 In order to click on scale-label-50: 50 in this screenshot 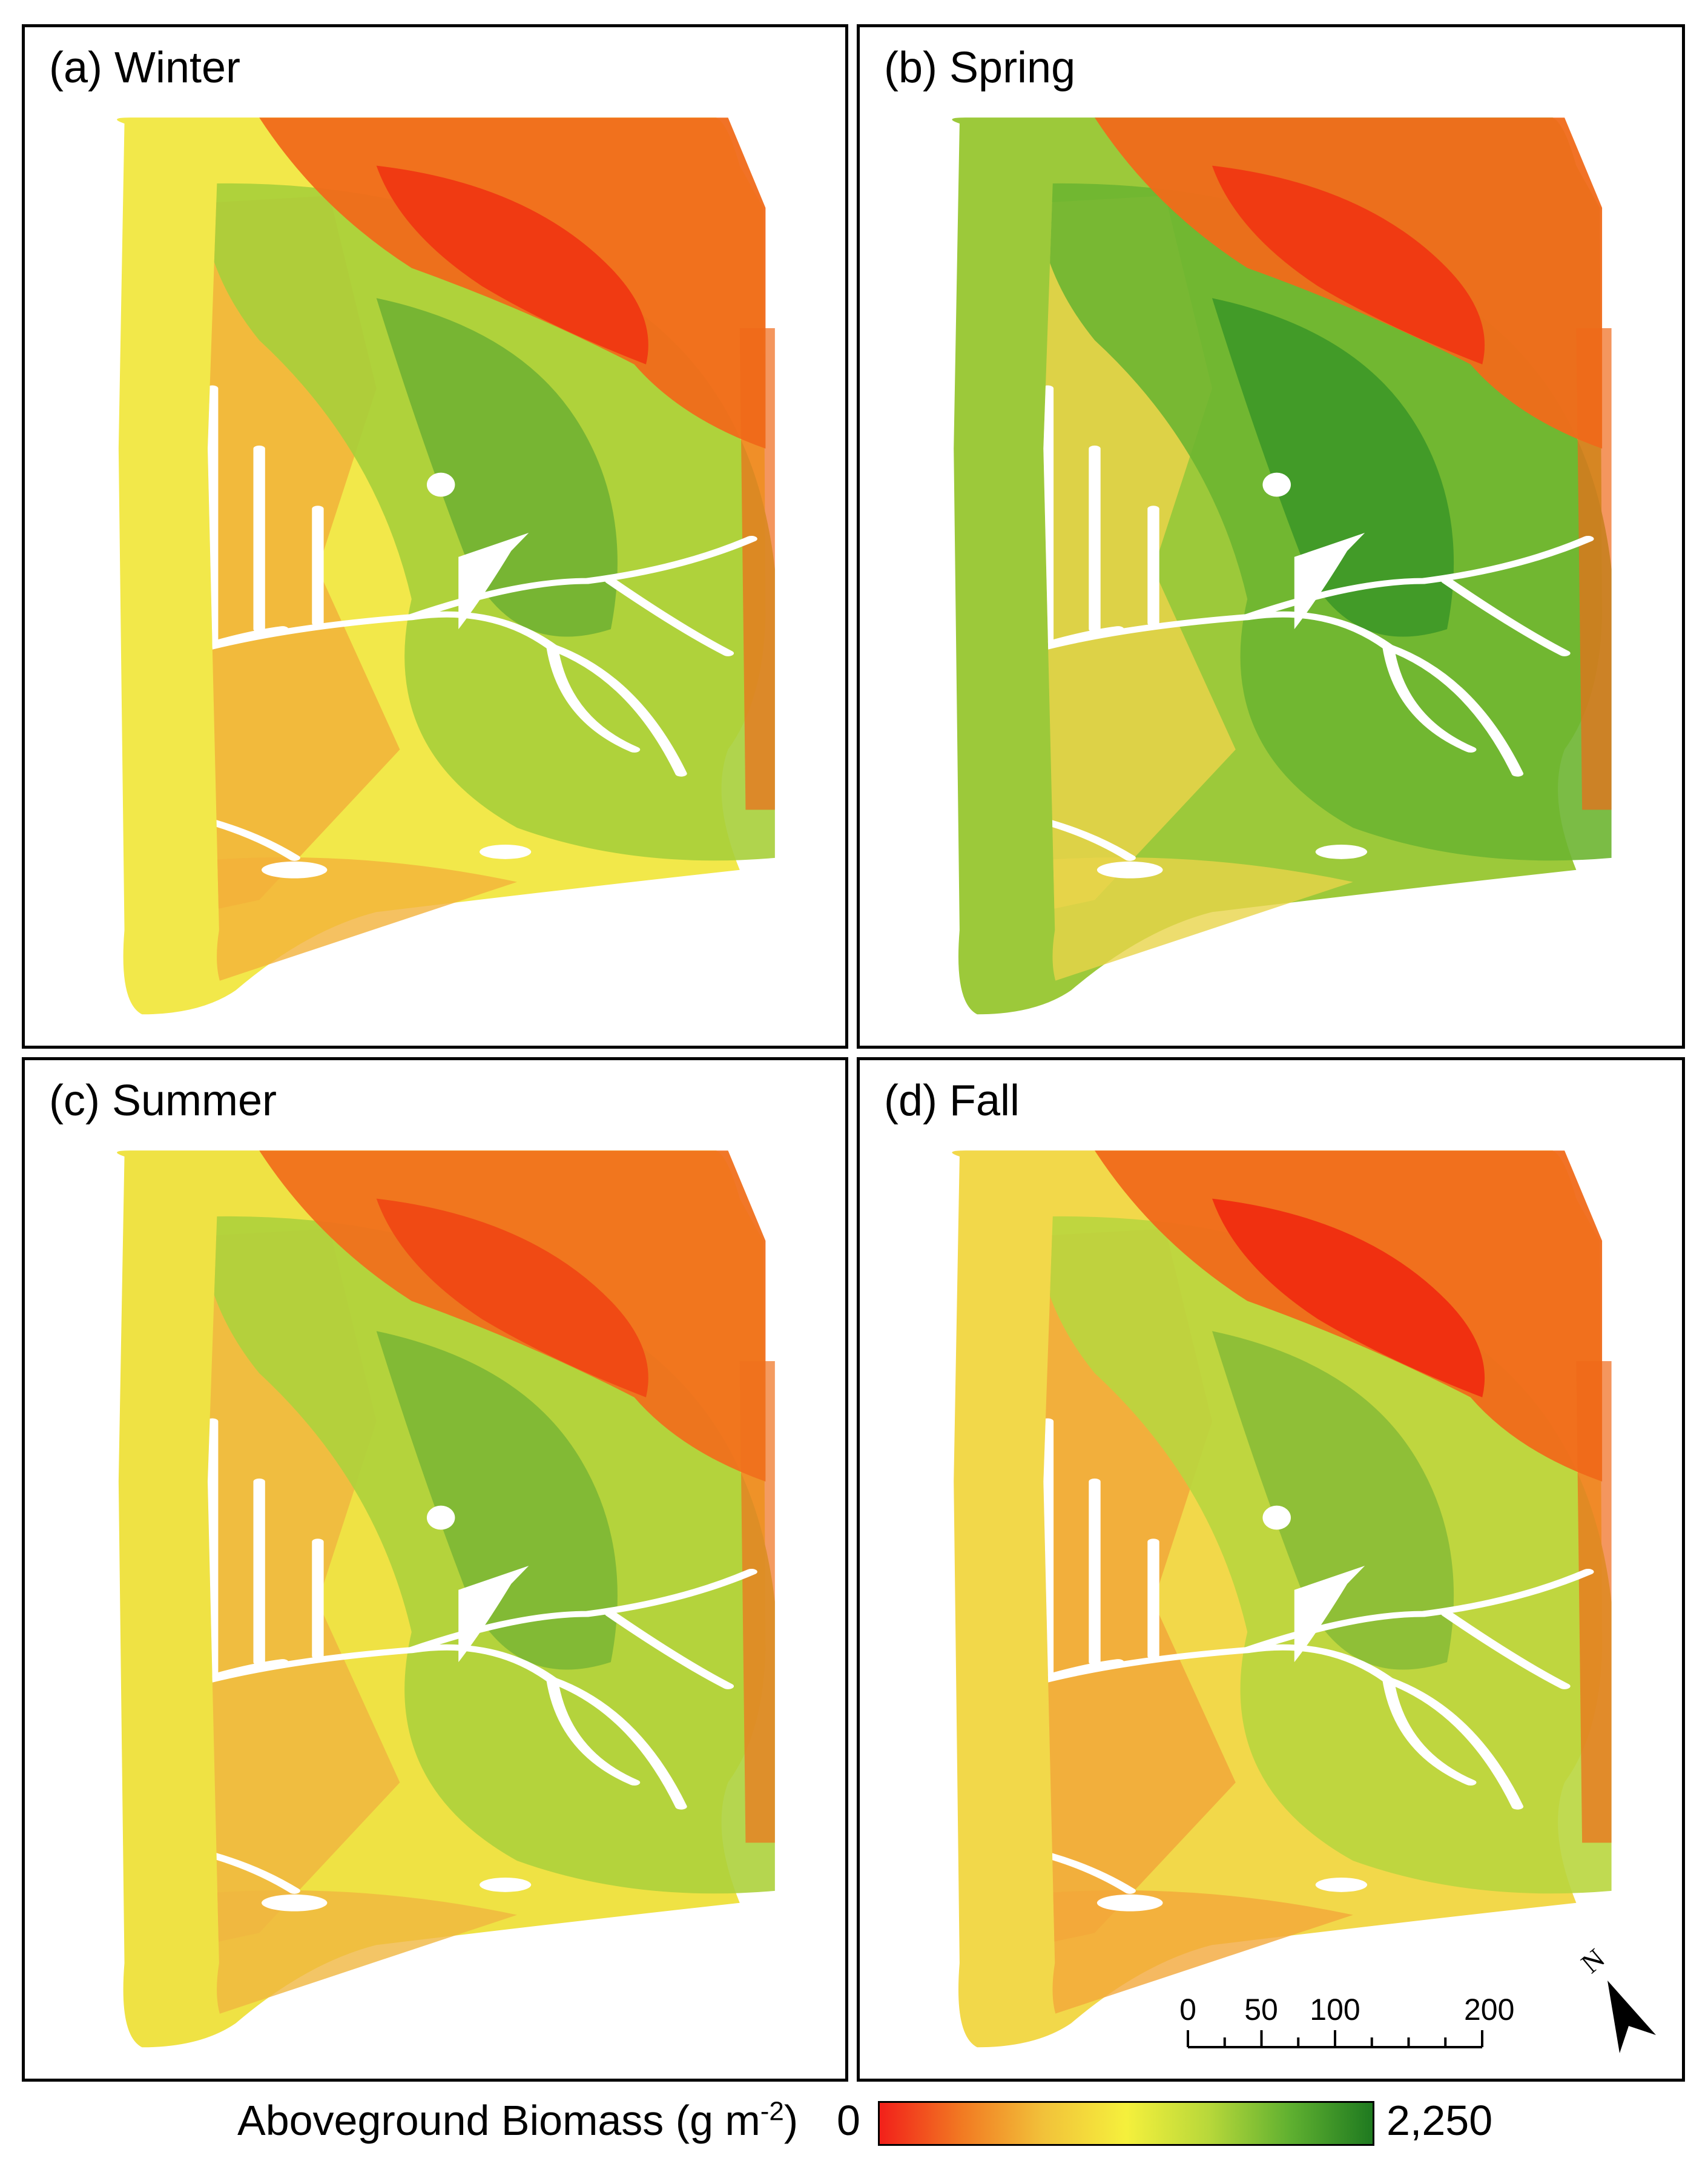, I will do `click(1261, 2010)`.